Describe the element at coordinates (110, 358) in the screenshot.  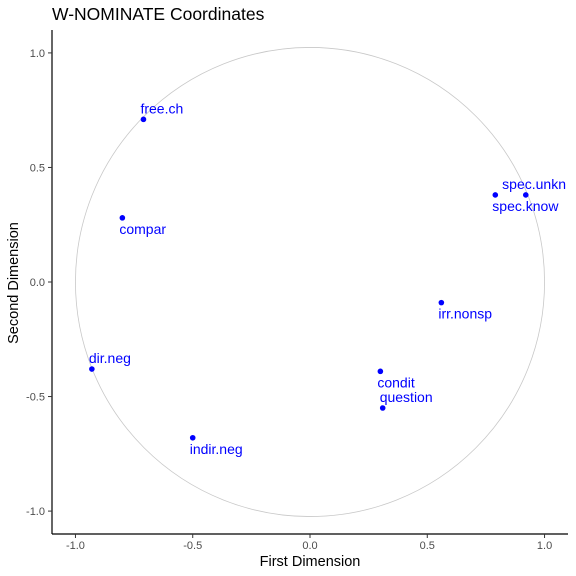
I see `data-point-label: dir.neg` at that location.